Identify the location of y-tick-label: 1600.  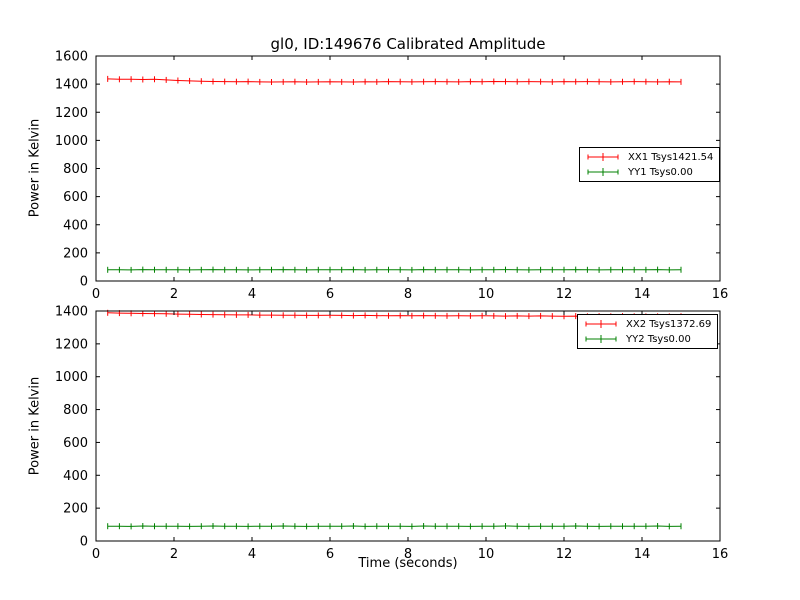
(71, 57).